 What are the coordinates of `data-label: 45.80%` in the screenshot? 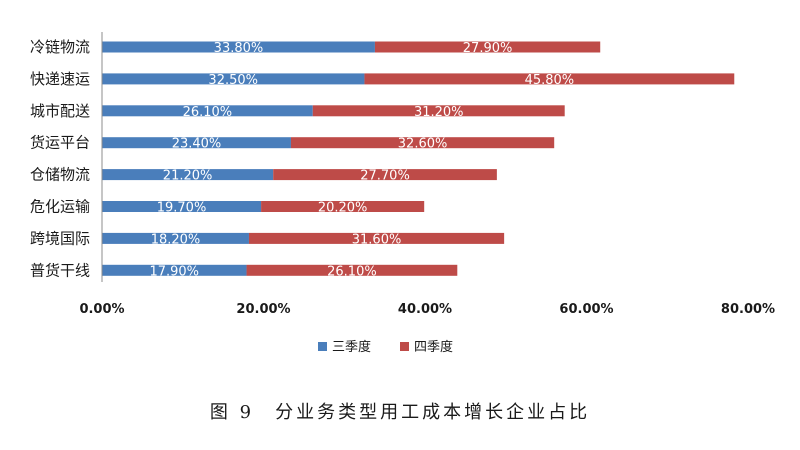 It's located at (550, 80).